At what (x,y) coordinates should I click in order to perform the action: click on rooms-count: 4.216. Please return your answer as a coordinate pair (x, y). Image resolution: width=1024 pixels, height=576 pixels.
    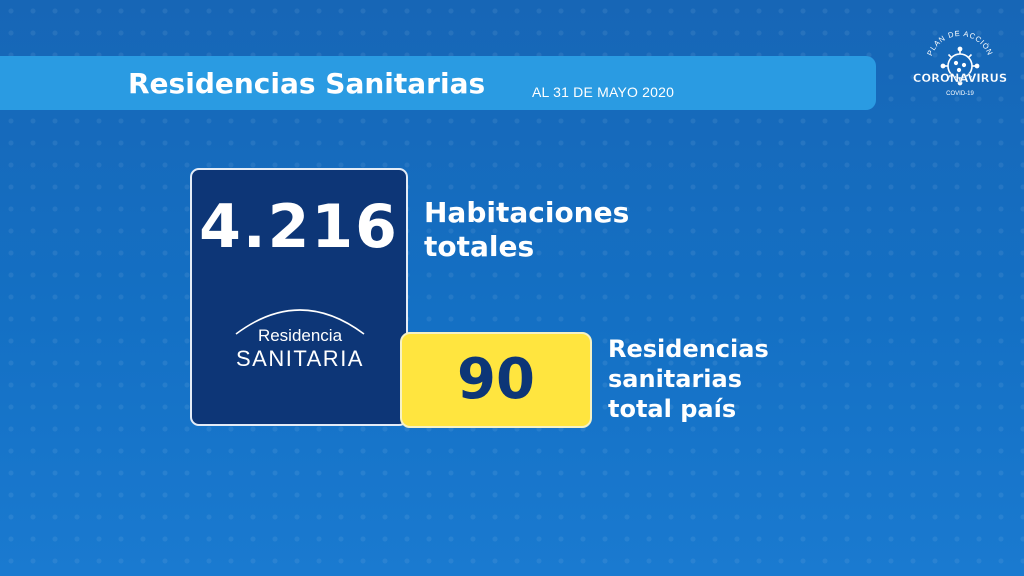
    Looking at the image, I should click on (299, 227).